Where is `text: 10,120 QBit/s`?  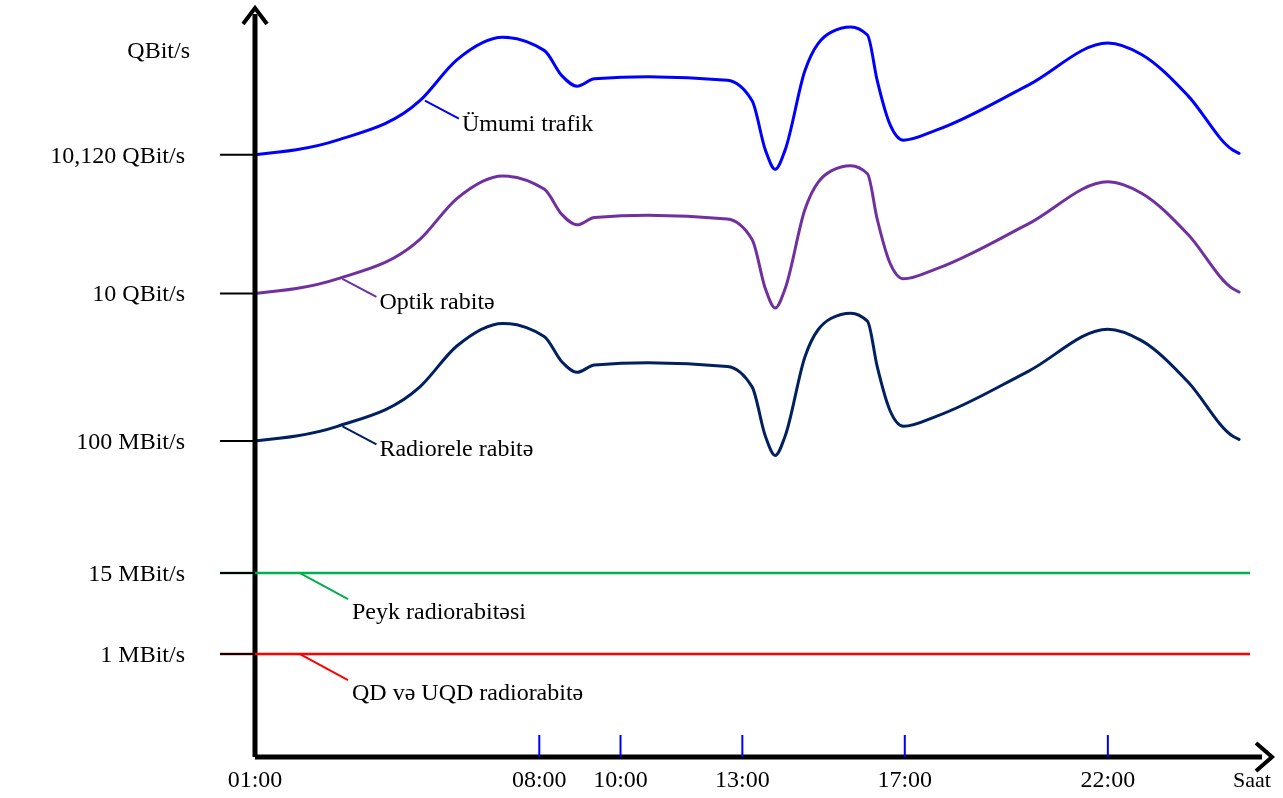
text: 10,120 QBit/s is located at coordinates (117, 154).